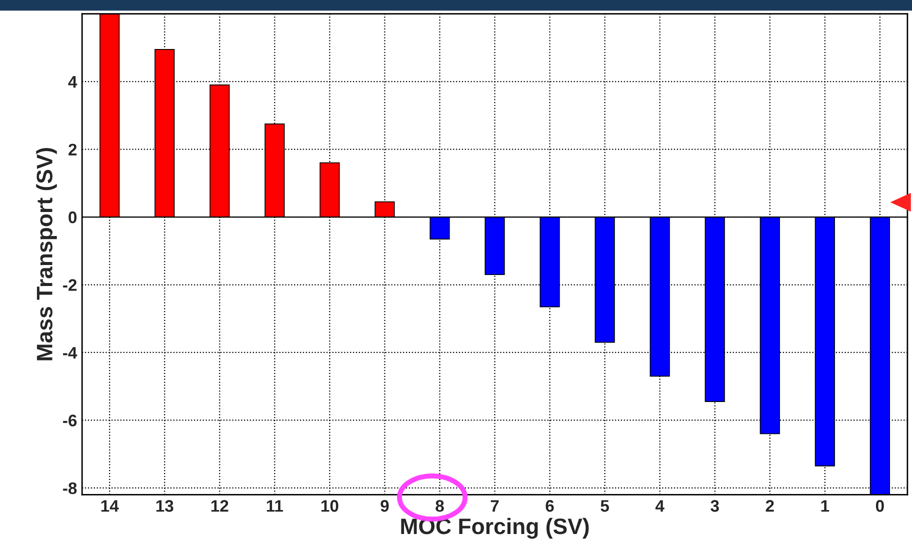 Image resolution: width=912 pixels, height=554 pixels. Describe the element at coordinates (329, 506) in the screenshot. I see `x-tick-label: 10` at that location.